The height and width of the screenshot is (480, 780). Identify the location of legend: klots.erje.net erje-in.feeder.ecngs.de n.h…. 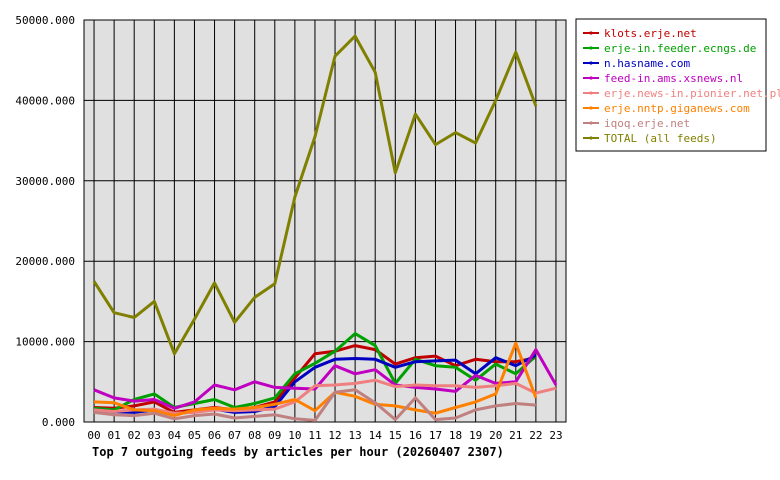
(677, 85).